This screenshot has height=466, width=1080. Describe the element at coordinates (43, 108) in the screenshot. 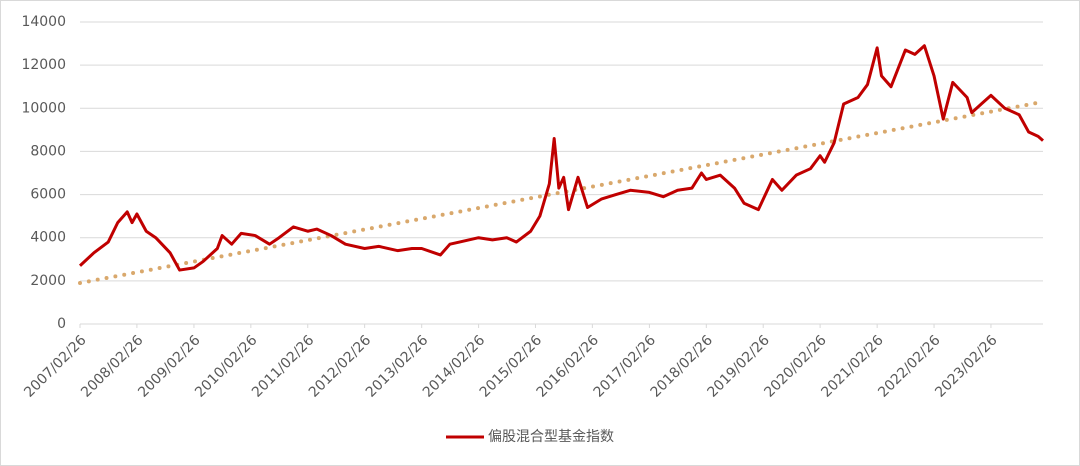

I see `y-tick-label: 10000` at that location.